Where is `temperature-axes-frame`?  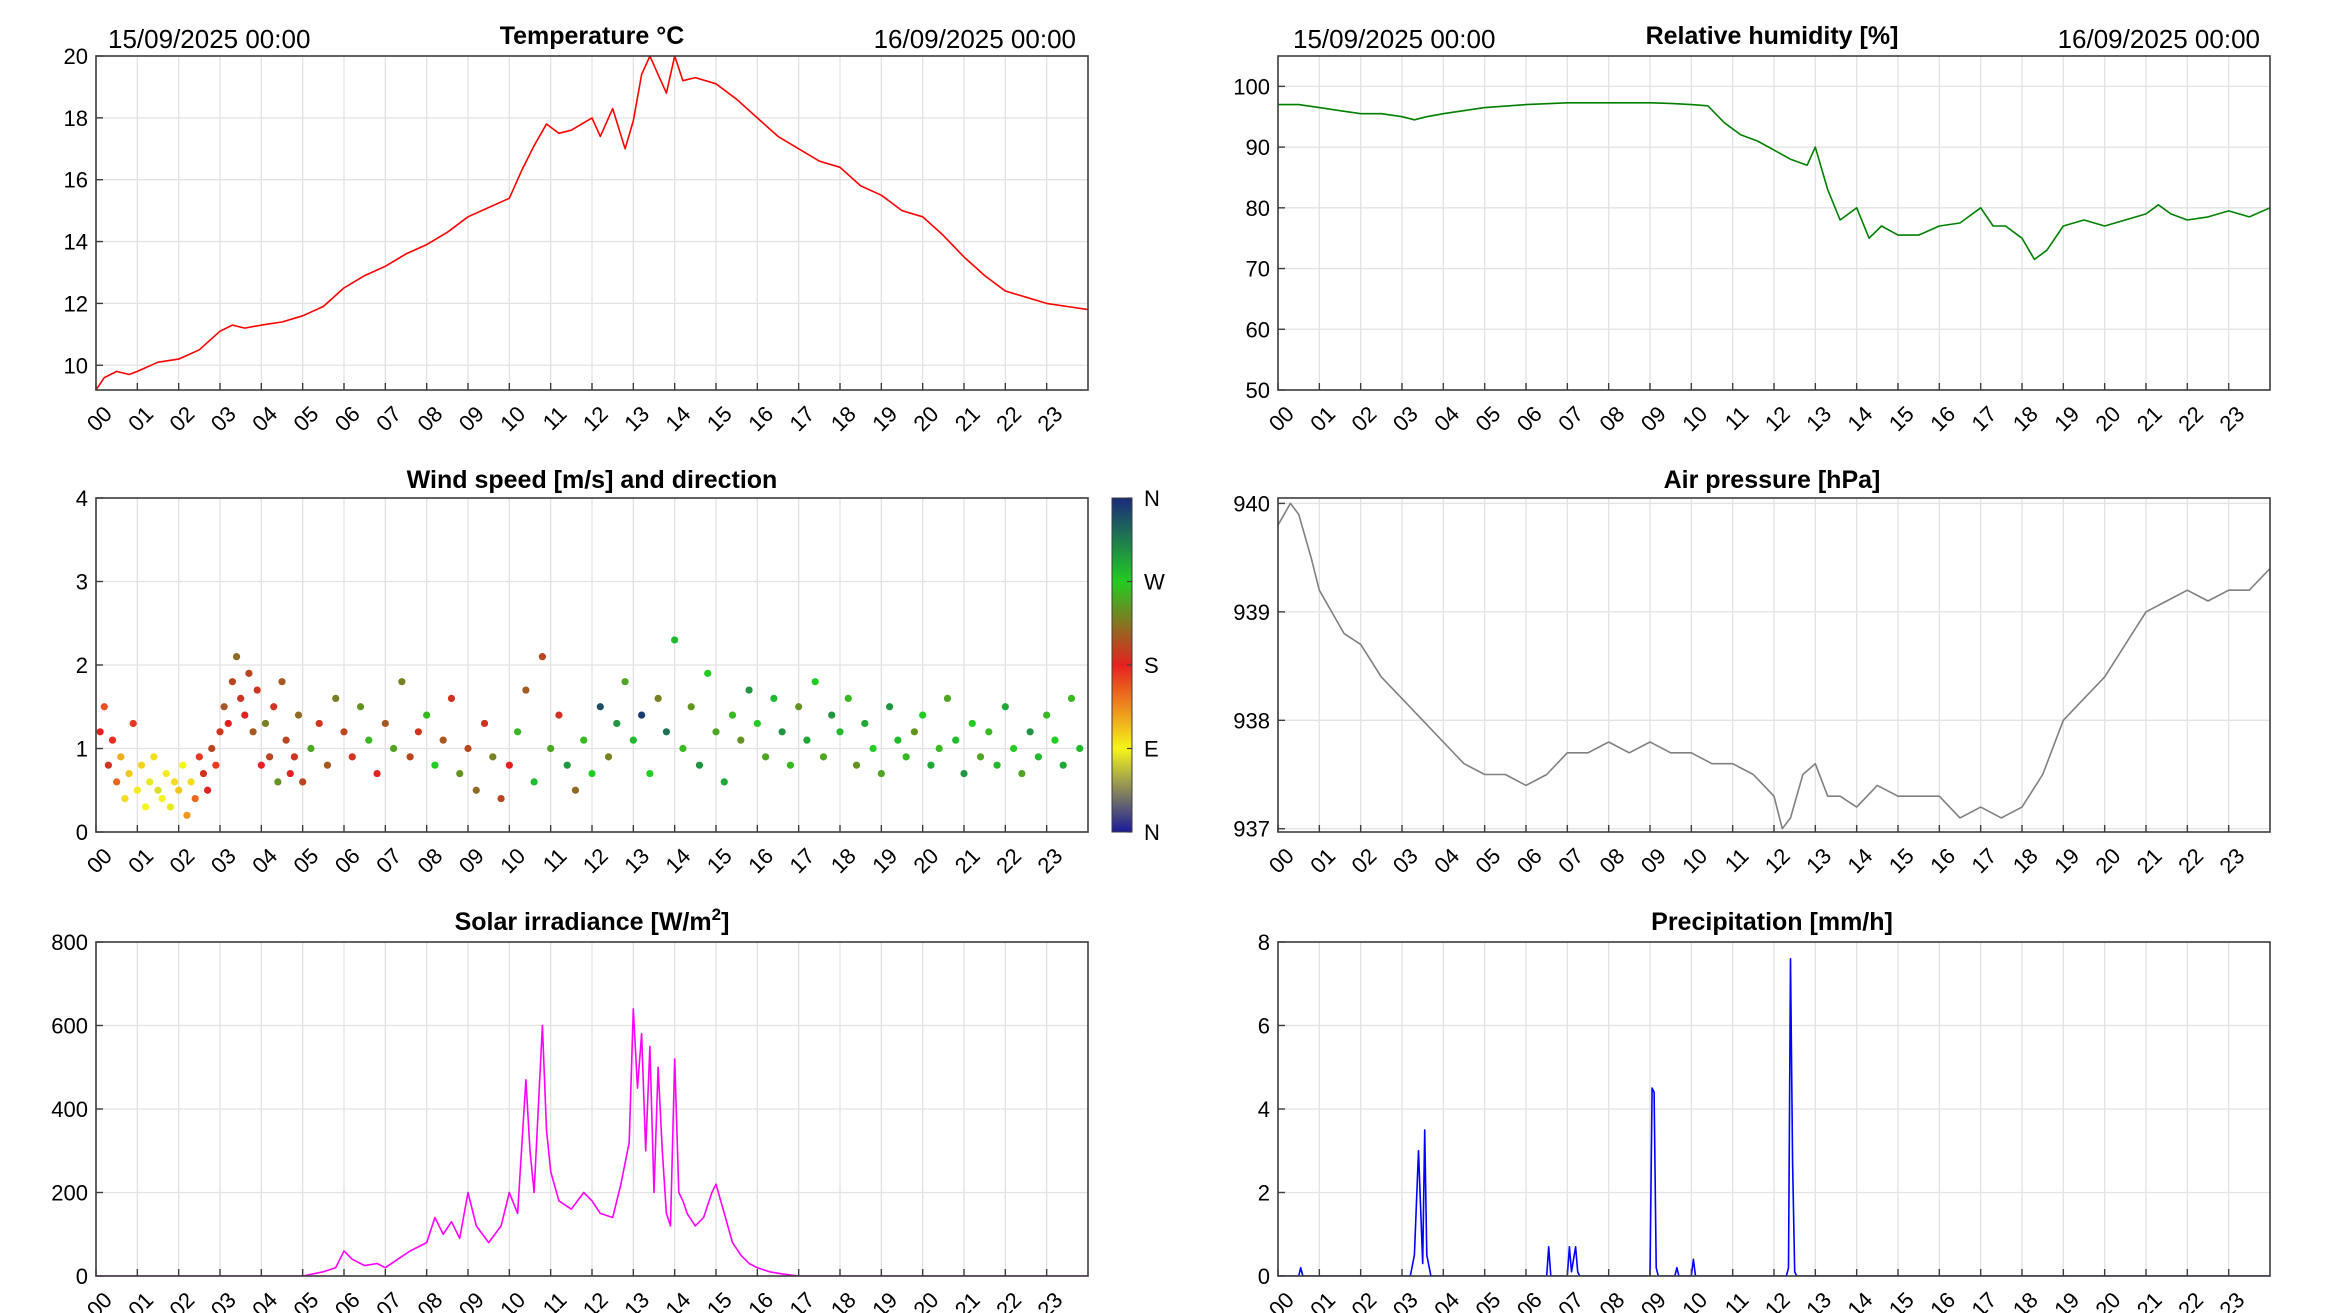
temperature-axes-frame is located at coordinates (592, 223).